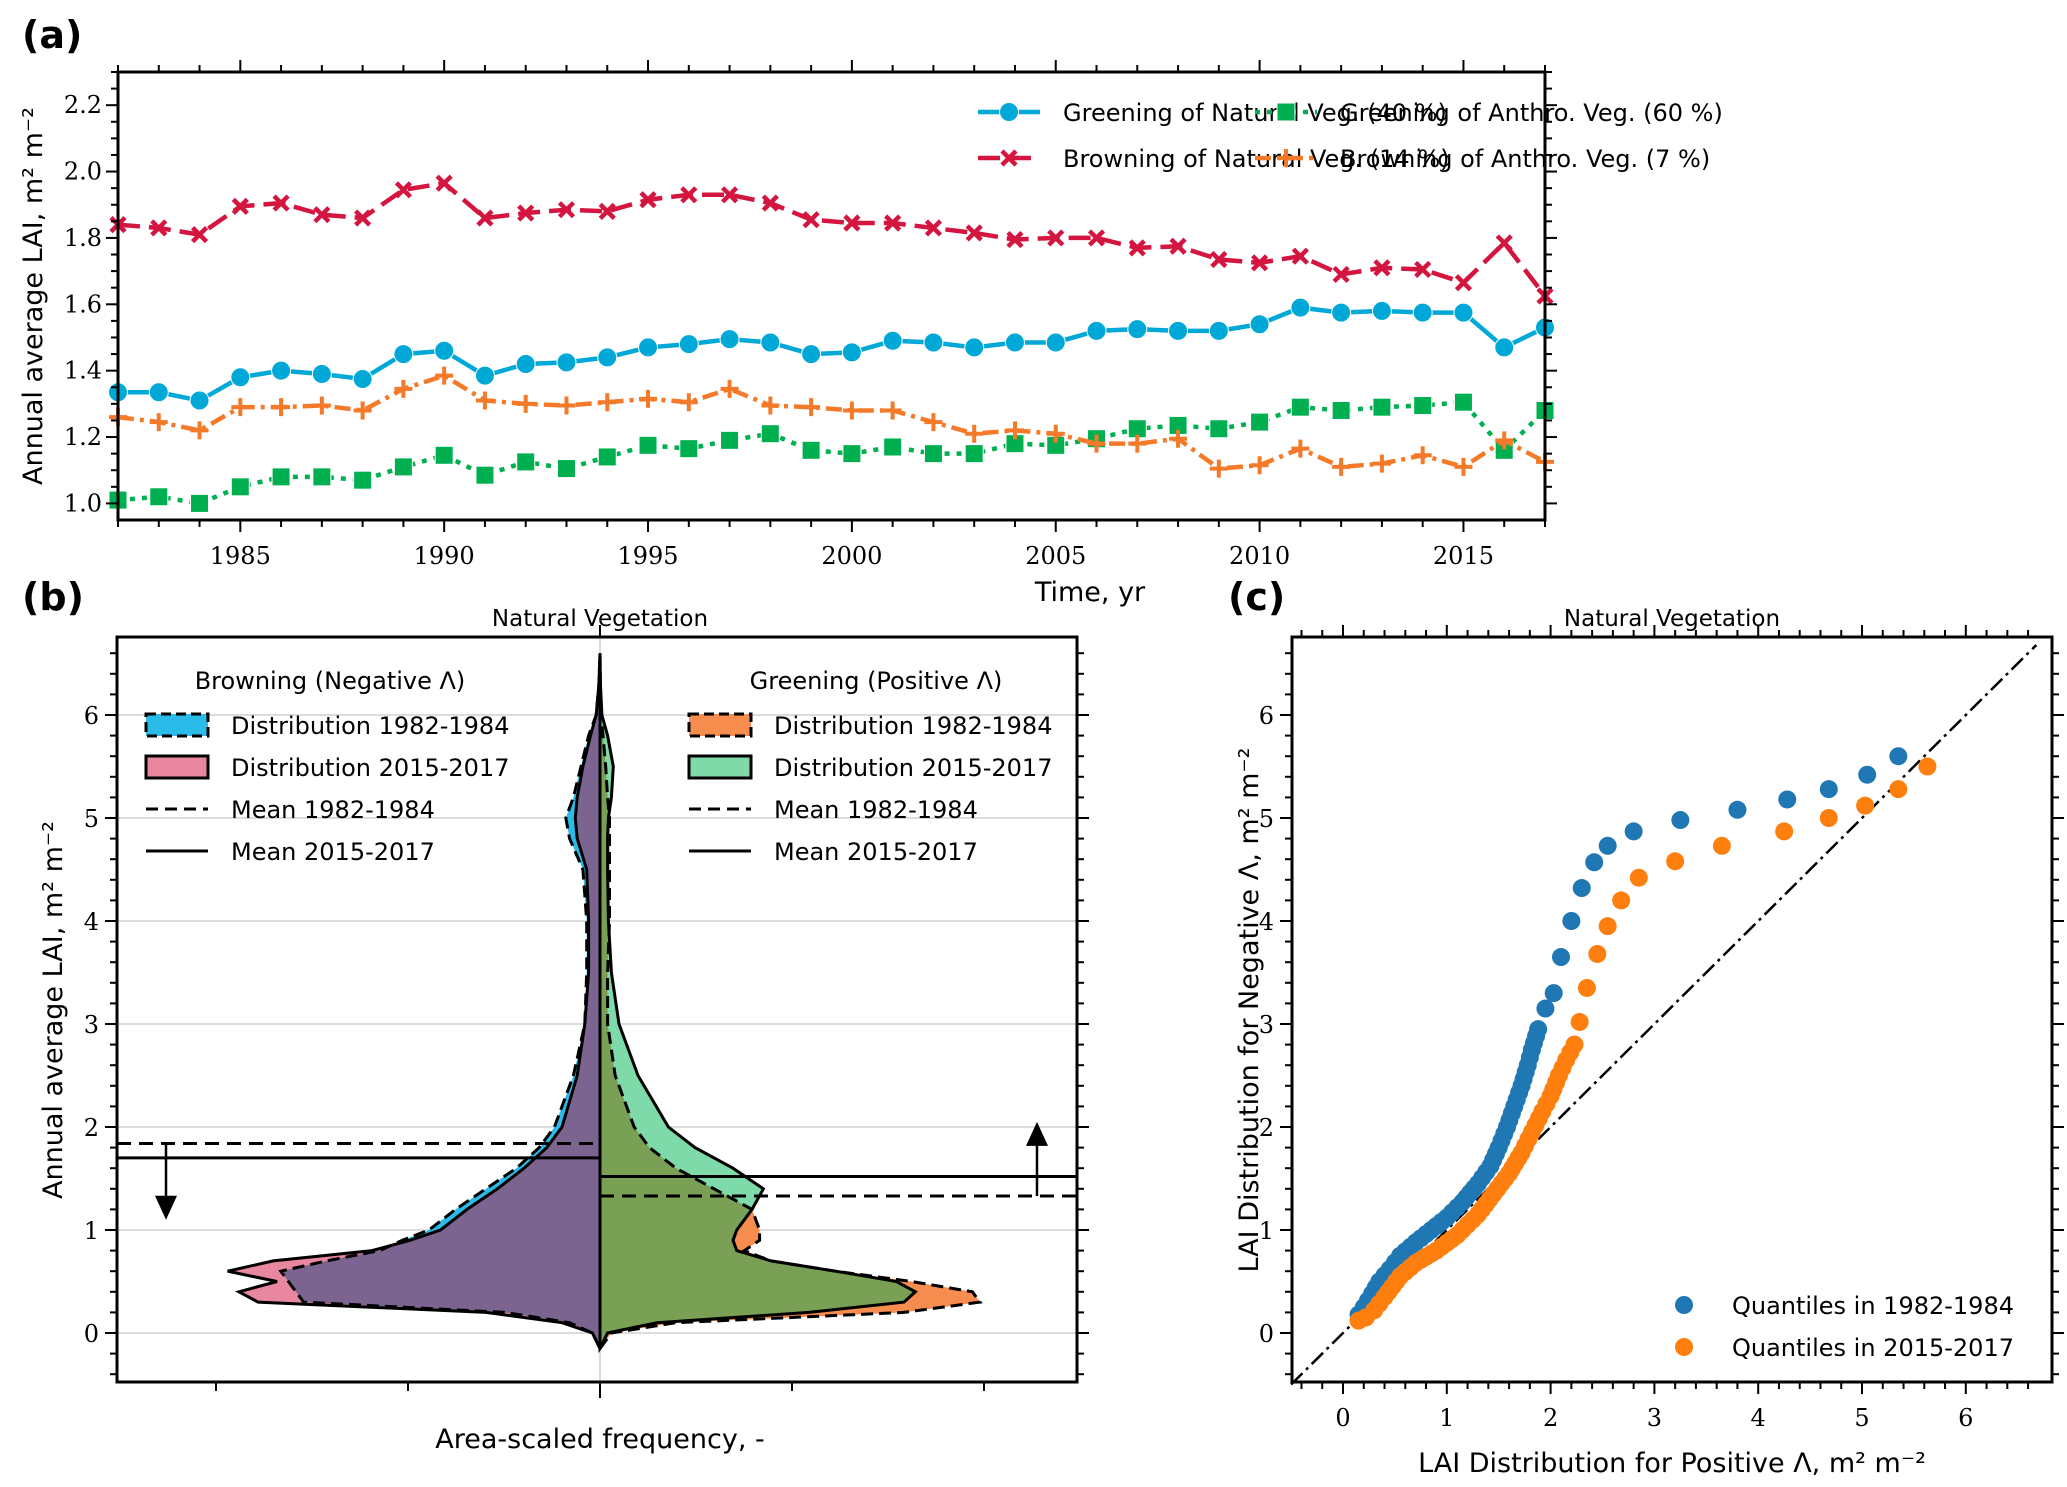 The width and height of the screenshot is (2067, 1487). What do you see at coordinates (1037, 1133) in the screenshot?
I see `trend-arrow-up-head` at bounding box center [1037, 1133].